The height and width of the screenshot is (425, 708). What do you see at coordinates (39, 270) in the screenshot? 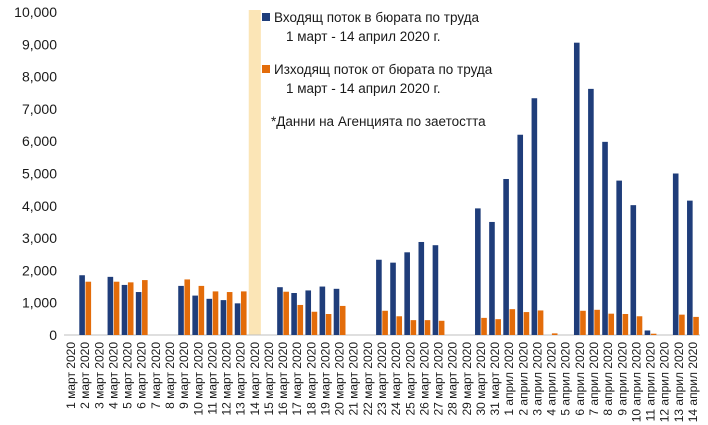
I see `y-tick-label: 2,000` at bounding box center [39, 270].